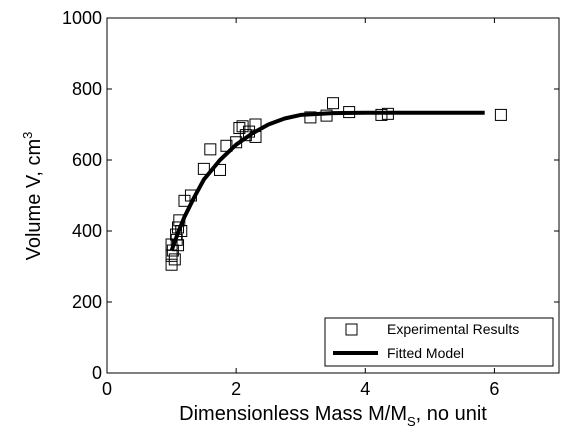  Describe the element at coordinates (87, 231) in the screenshot. I see `y-tick-label: 400` at that location.